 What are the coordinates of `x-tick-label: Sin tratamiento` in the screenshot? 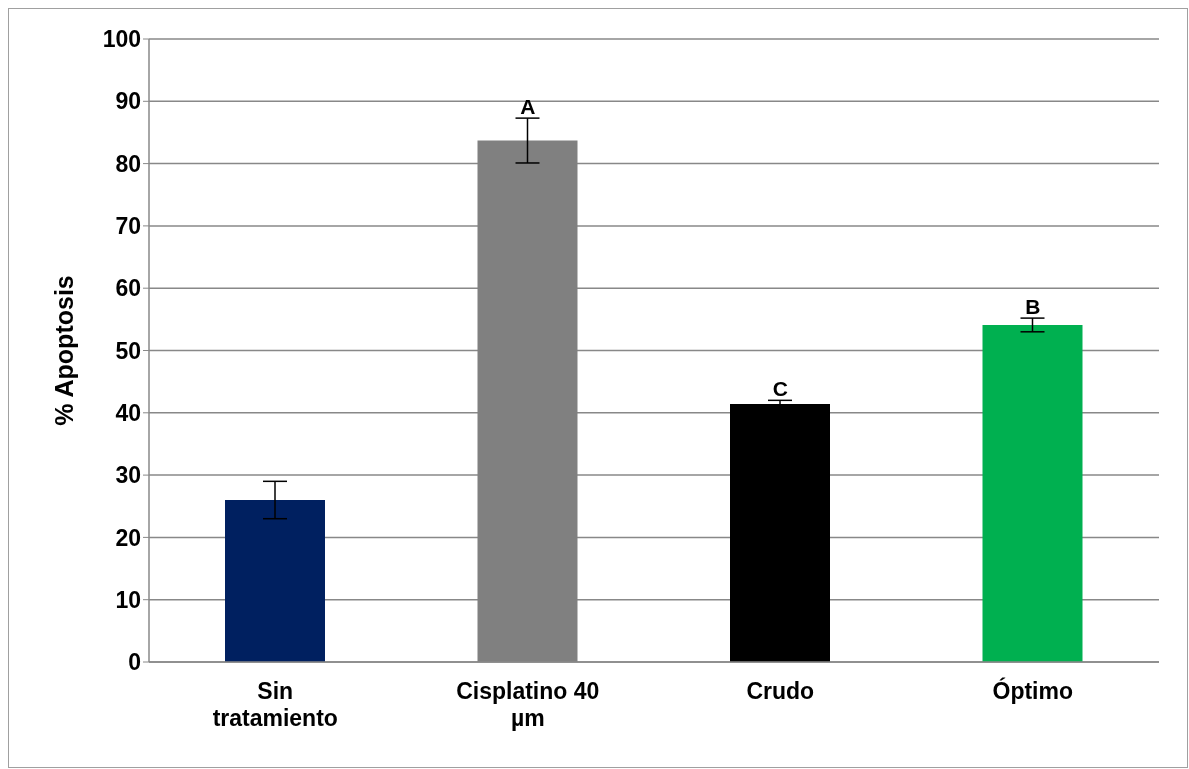 It's located at (275, 704).